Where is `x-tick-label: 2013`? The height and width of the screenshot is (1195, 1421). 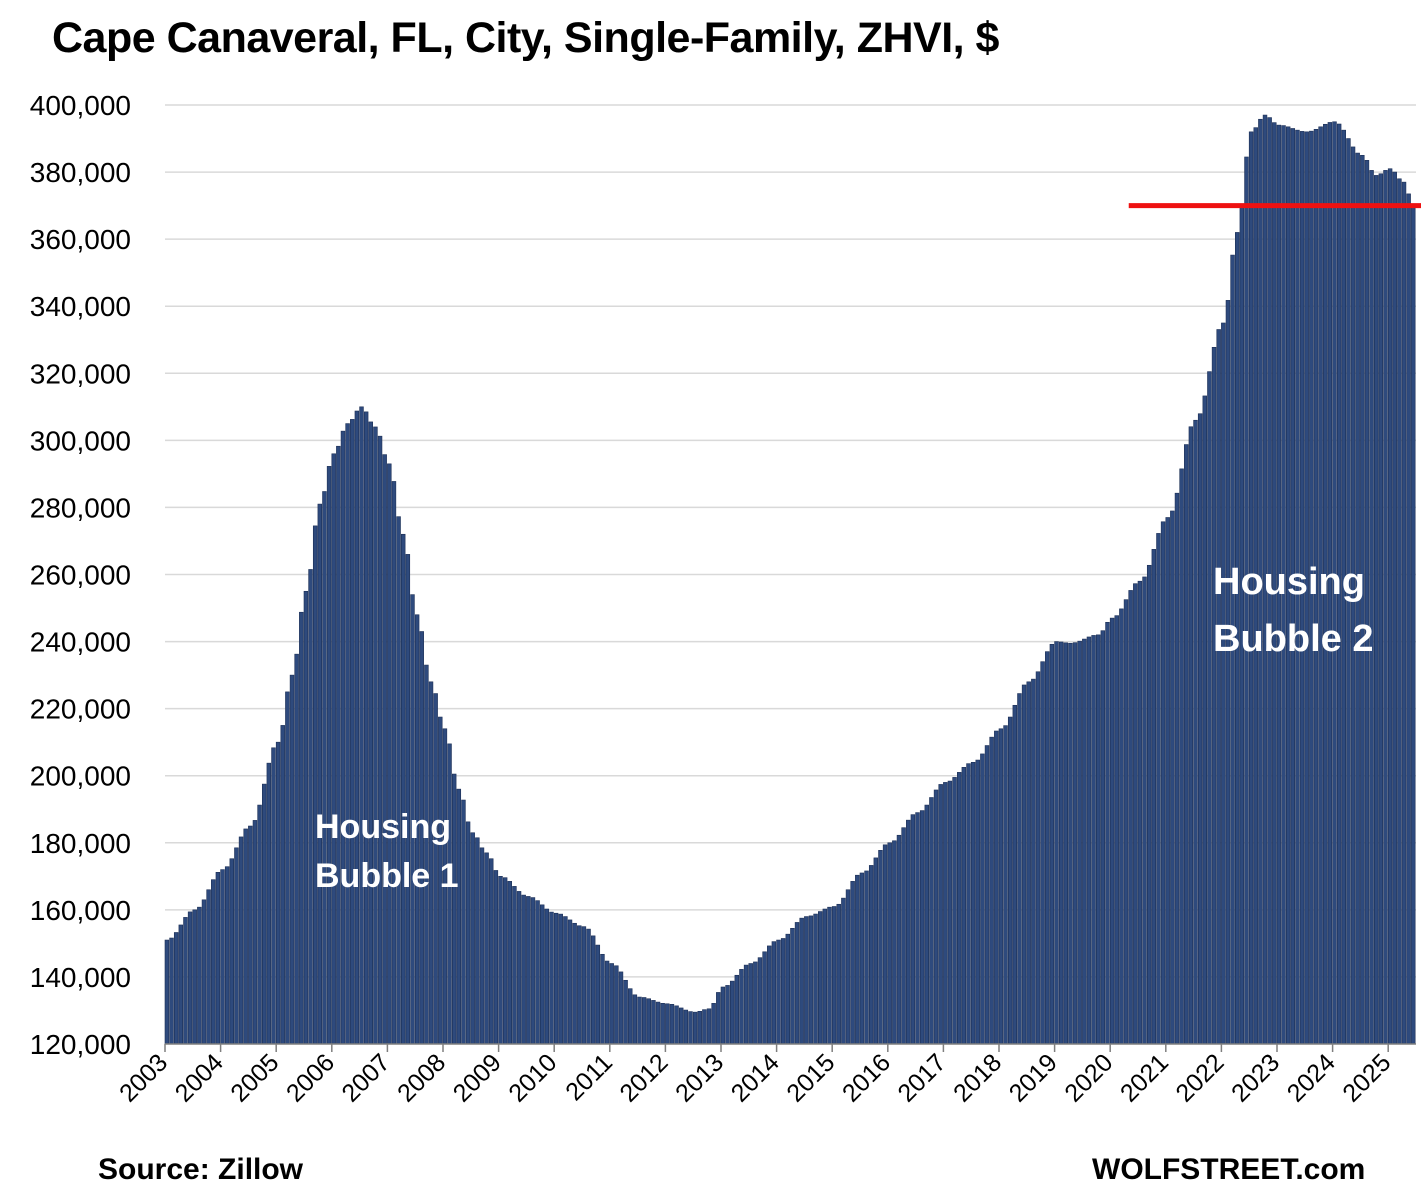
x-tick-label: 2013 is located at coordinates (699, 1077).